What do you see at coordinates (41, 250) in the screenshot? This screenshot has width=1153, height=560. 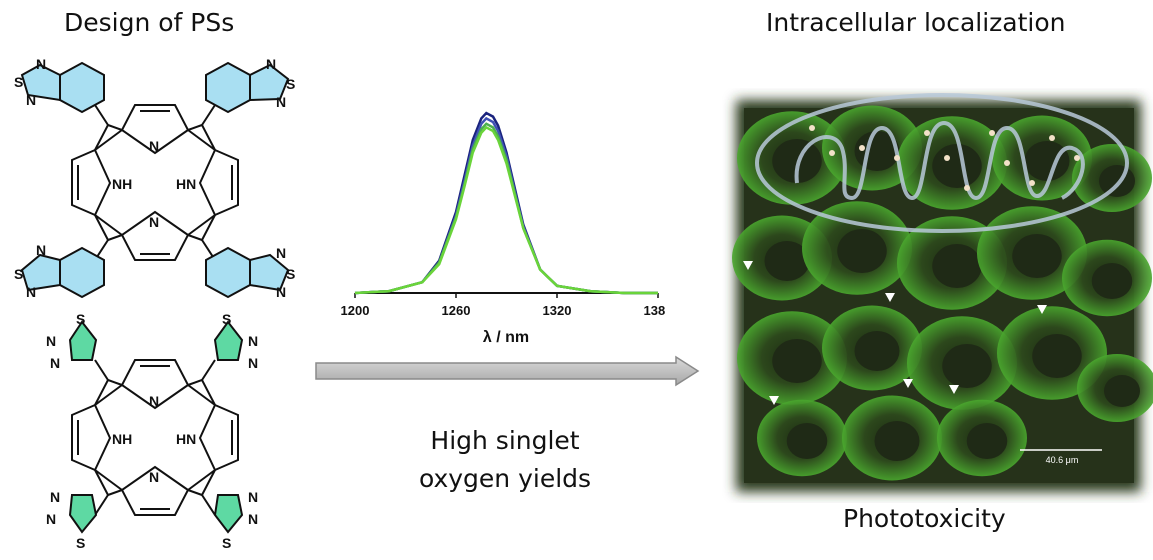 I see `n-label-top-7: N` at bounding box center [41, 250].